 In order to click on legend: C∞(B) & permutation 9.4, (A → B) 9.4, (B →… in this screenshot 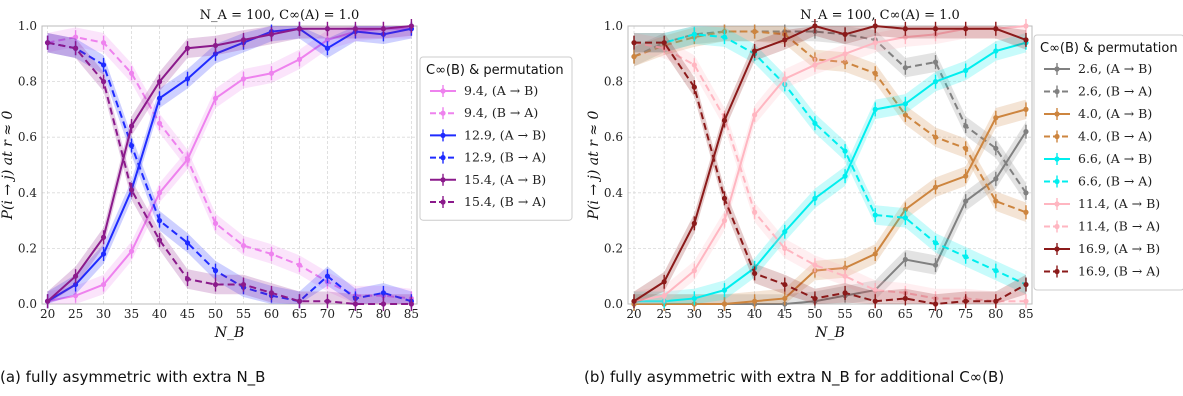, I will do `click(496, 138)`.